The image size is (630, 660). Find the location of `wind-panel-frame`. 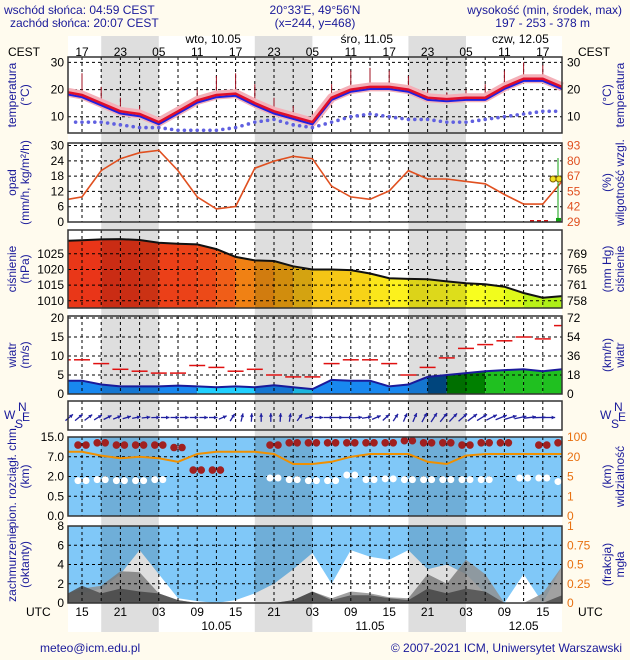

wind-panel-frame is located at coordinates (315, 355).